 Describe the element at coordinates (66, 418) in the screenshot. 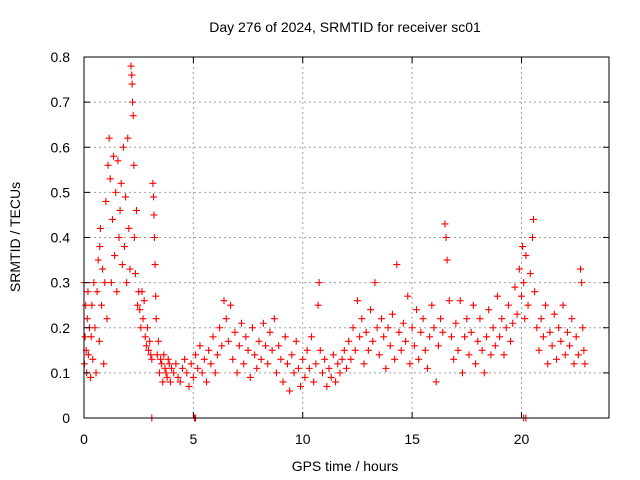

I see `y-tick-label: 0` at that location.